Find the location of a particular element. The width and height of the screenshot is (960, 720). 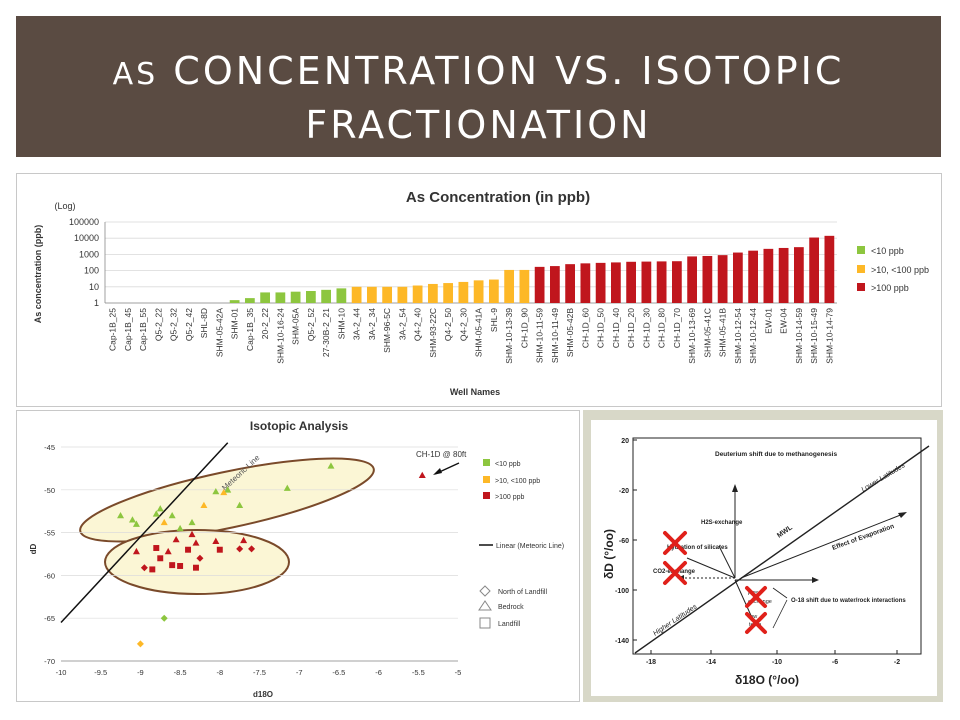

bar-x-tick-label: Cap-1B_45 is located at coordinates (128, 329).